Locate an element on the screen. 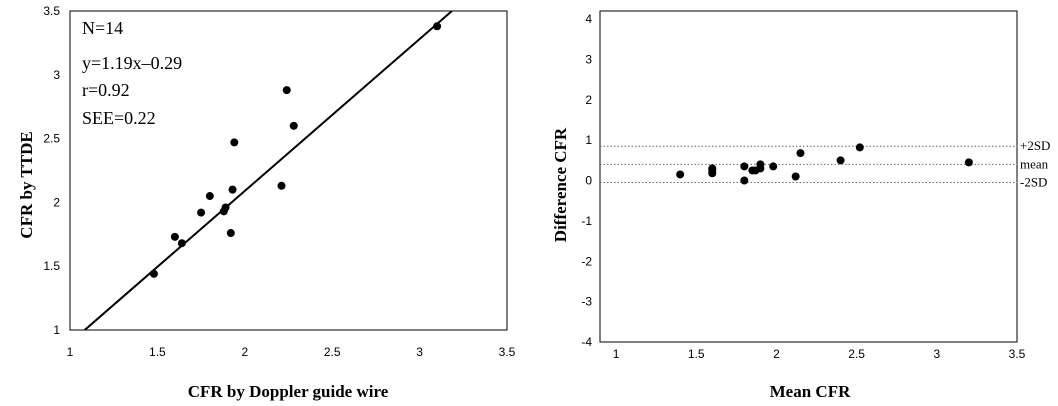 The height and width of the screenshot is (406, 1058). annotation-r: r=0.92 is located at coordinates (106, 90).